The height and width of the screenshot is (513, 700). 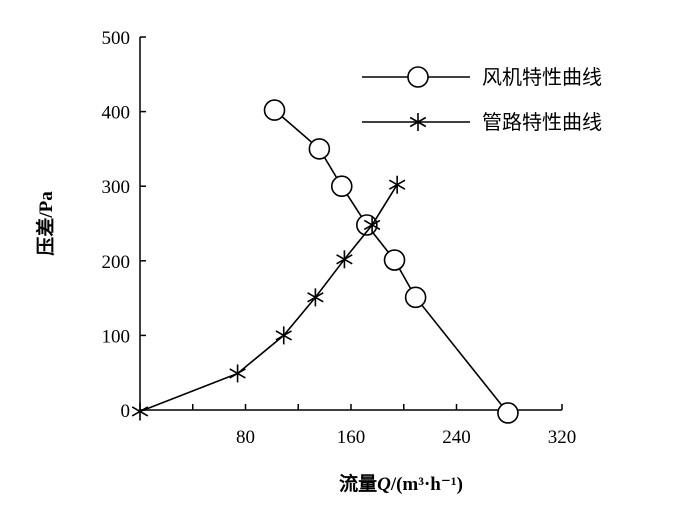 I want to click on x-tick-label: 160, so click(x=351, y=437).